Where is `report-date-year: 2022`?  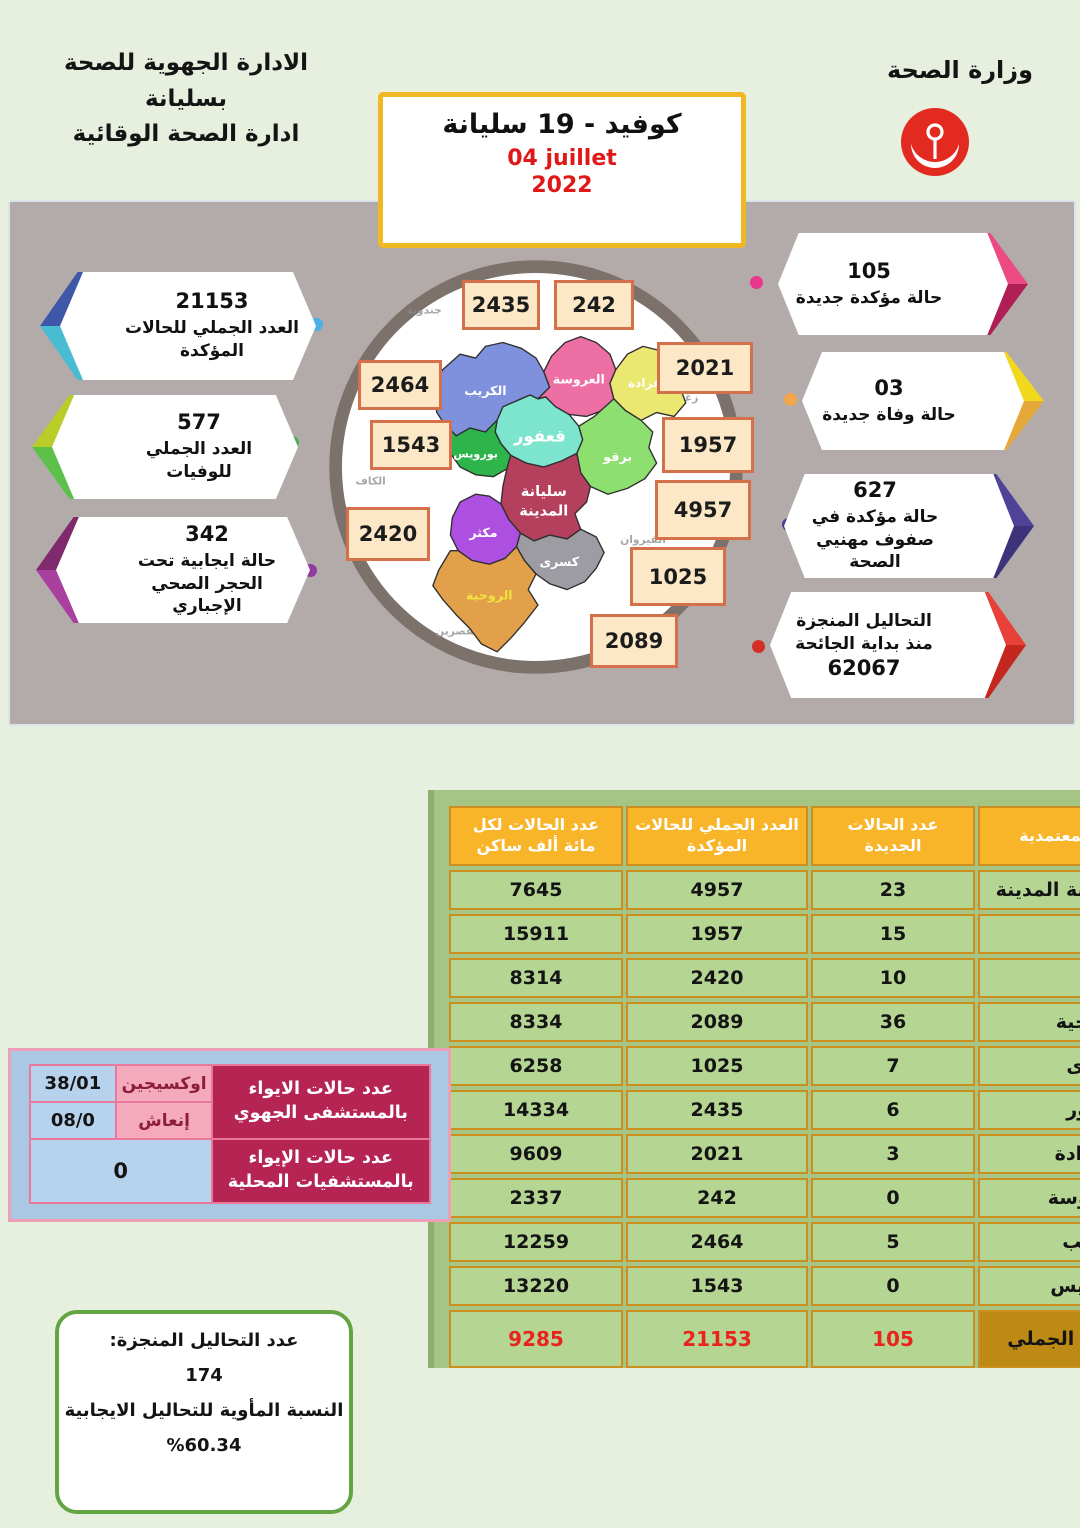
report-date-year: 2022 is located at coordinates (562, 185).